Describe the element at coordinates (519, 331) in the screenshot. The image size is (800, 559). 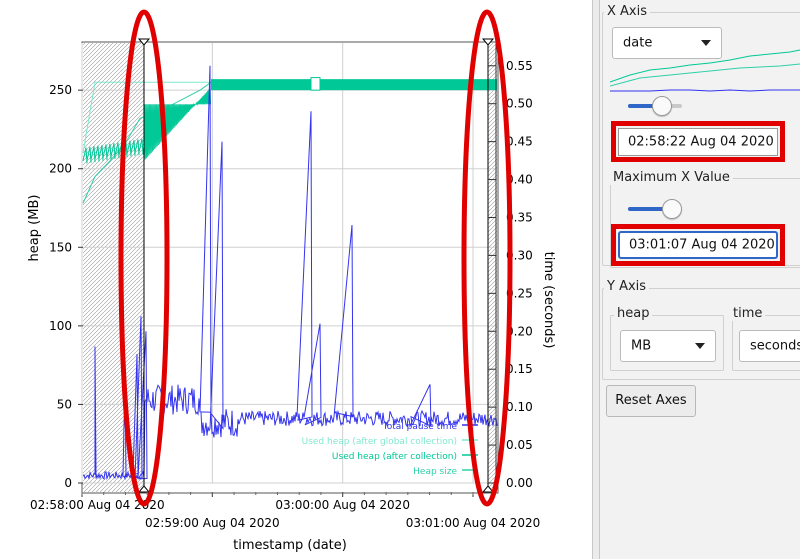
I see `y-right-tick-label: 0.20` at that location.